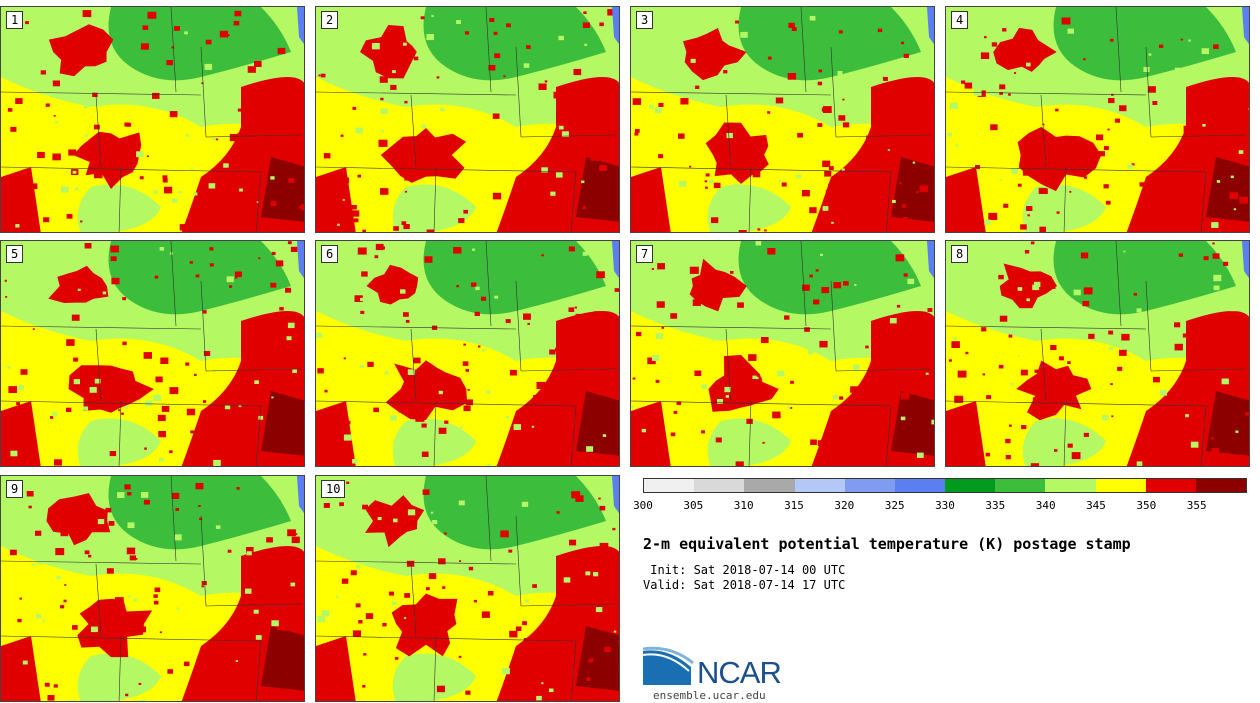  What do you see at coordinates (894, 505) in the screenshot?
I see `colorbar-tick: 325` at bounding box center [894, 505].